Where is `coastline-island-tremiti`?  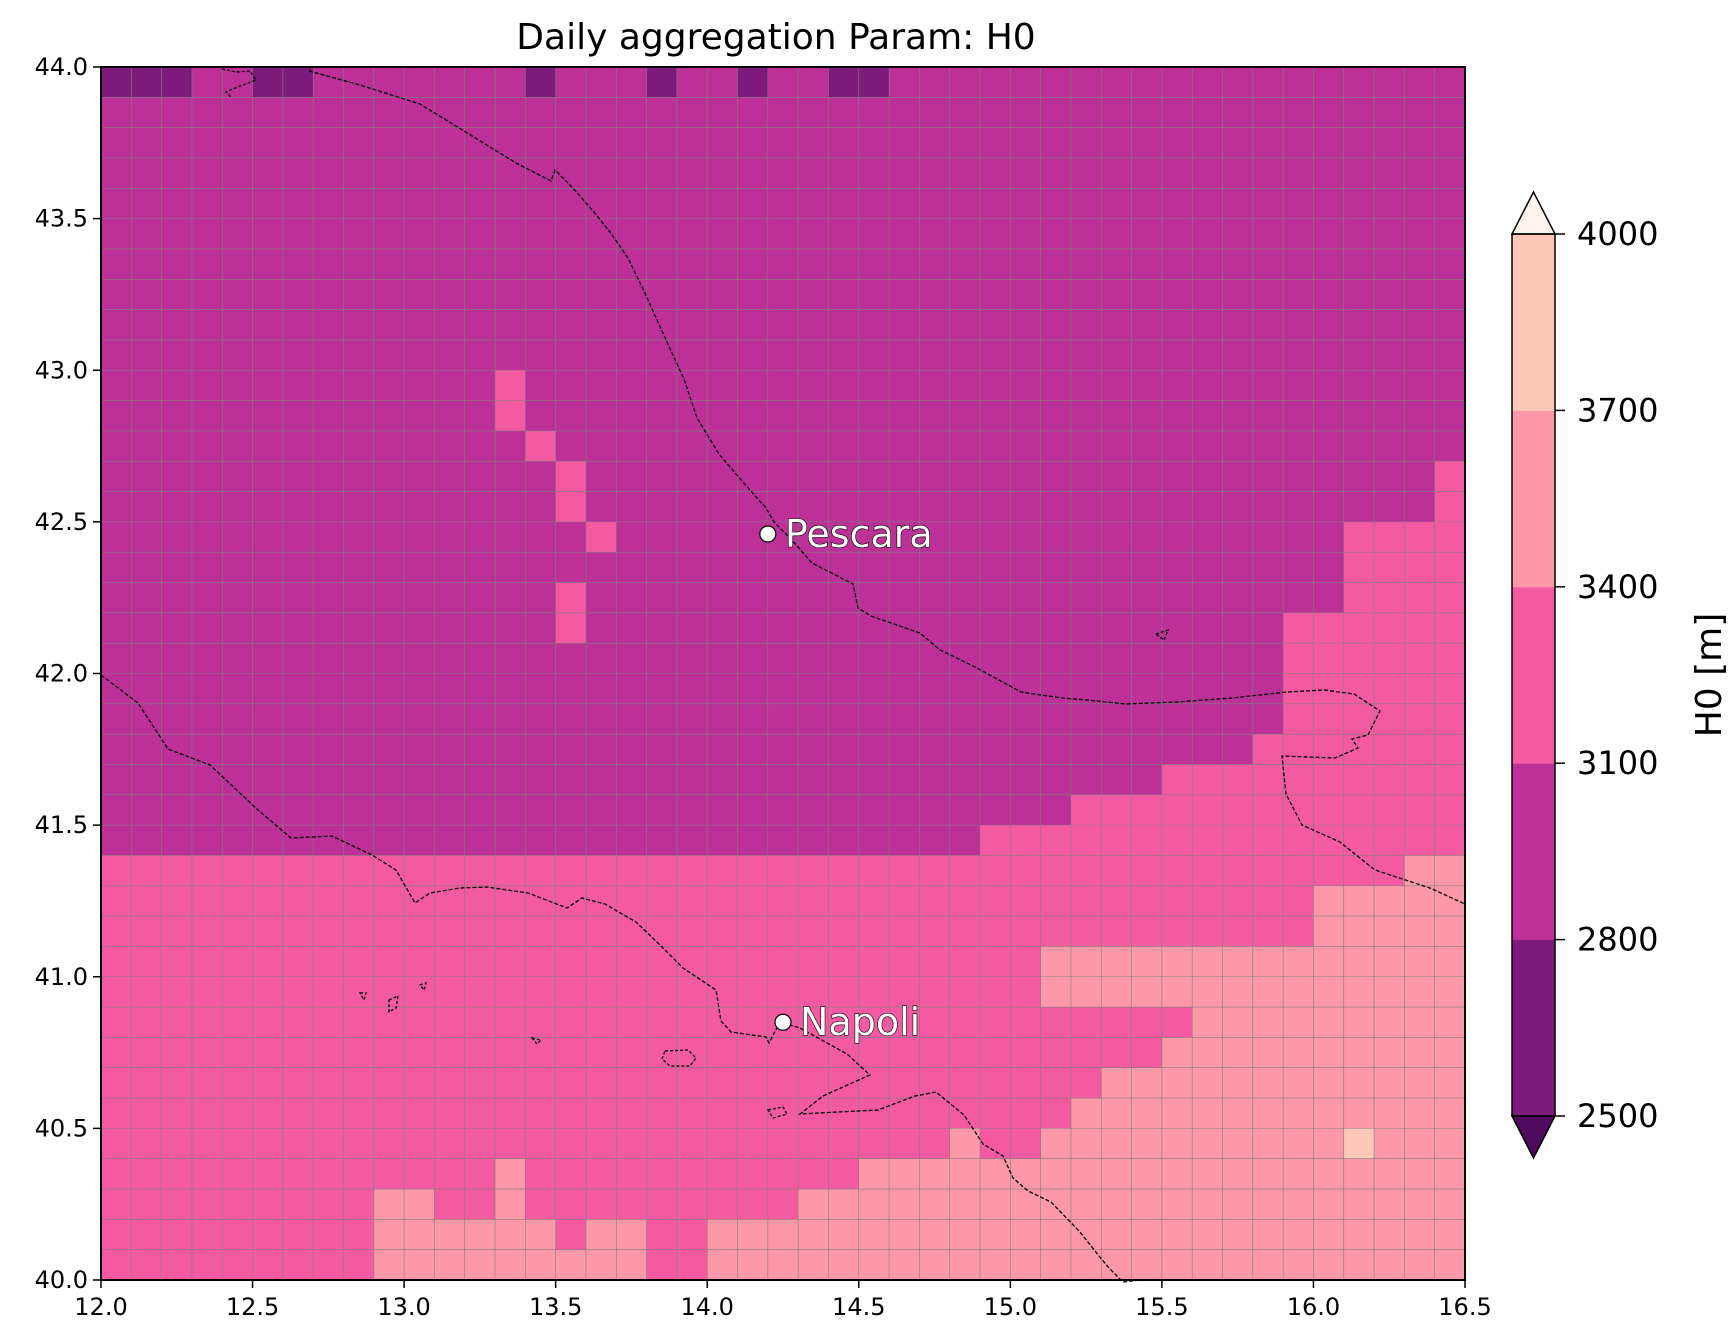
coastline-island-tremiti is located at coordinates (1162, 635).